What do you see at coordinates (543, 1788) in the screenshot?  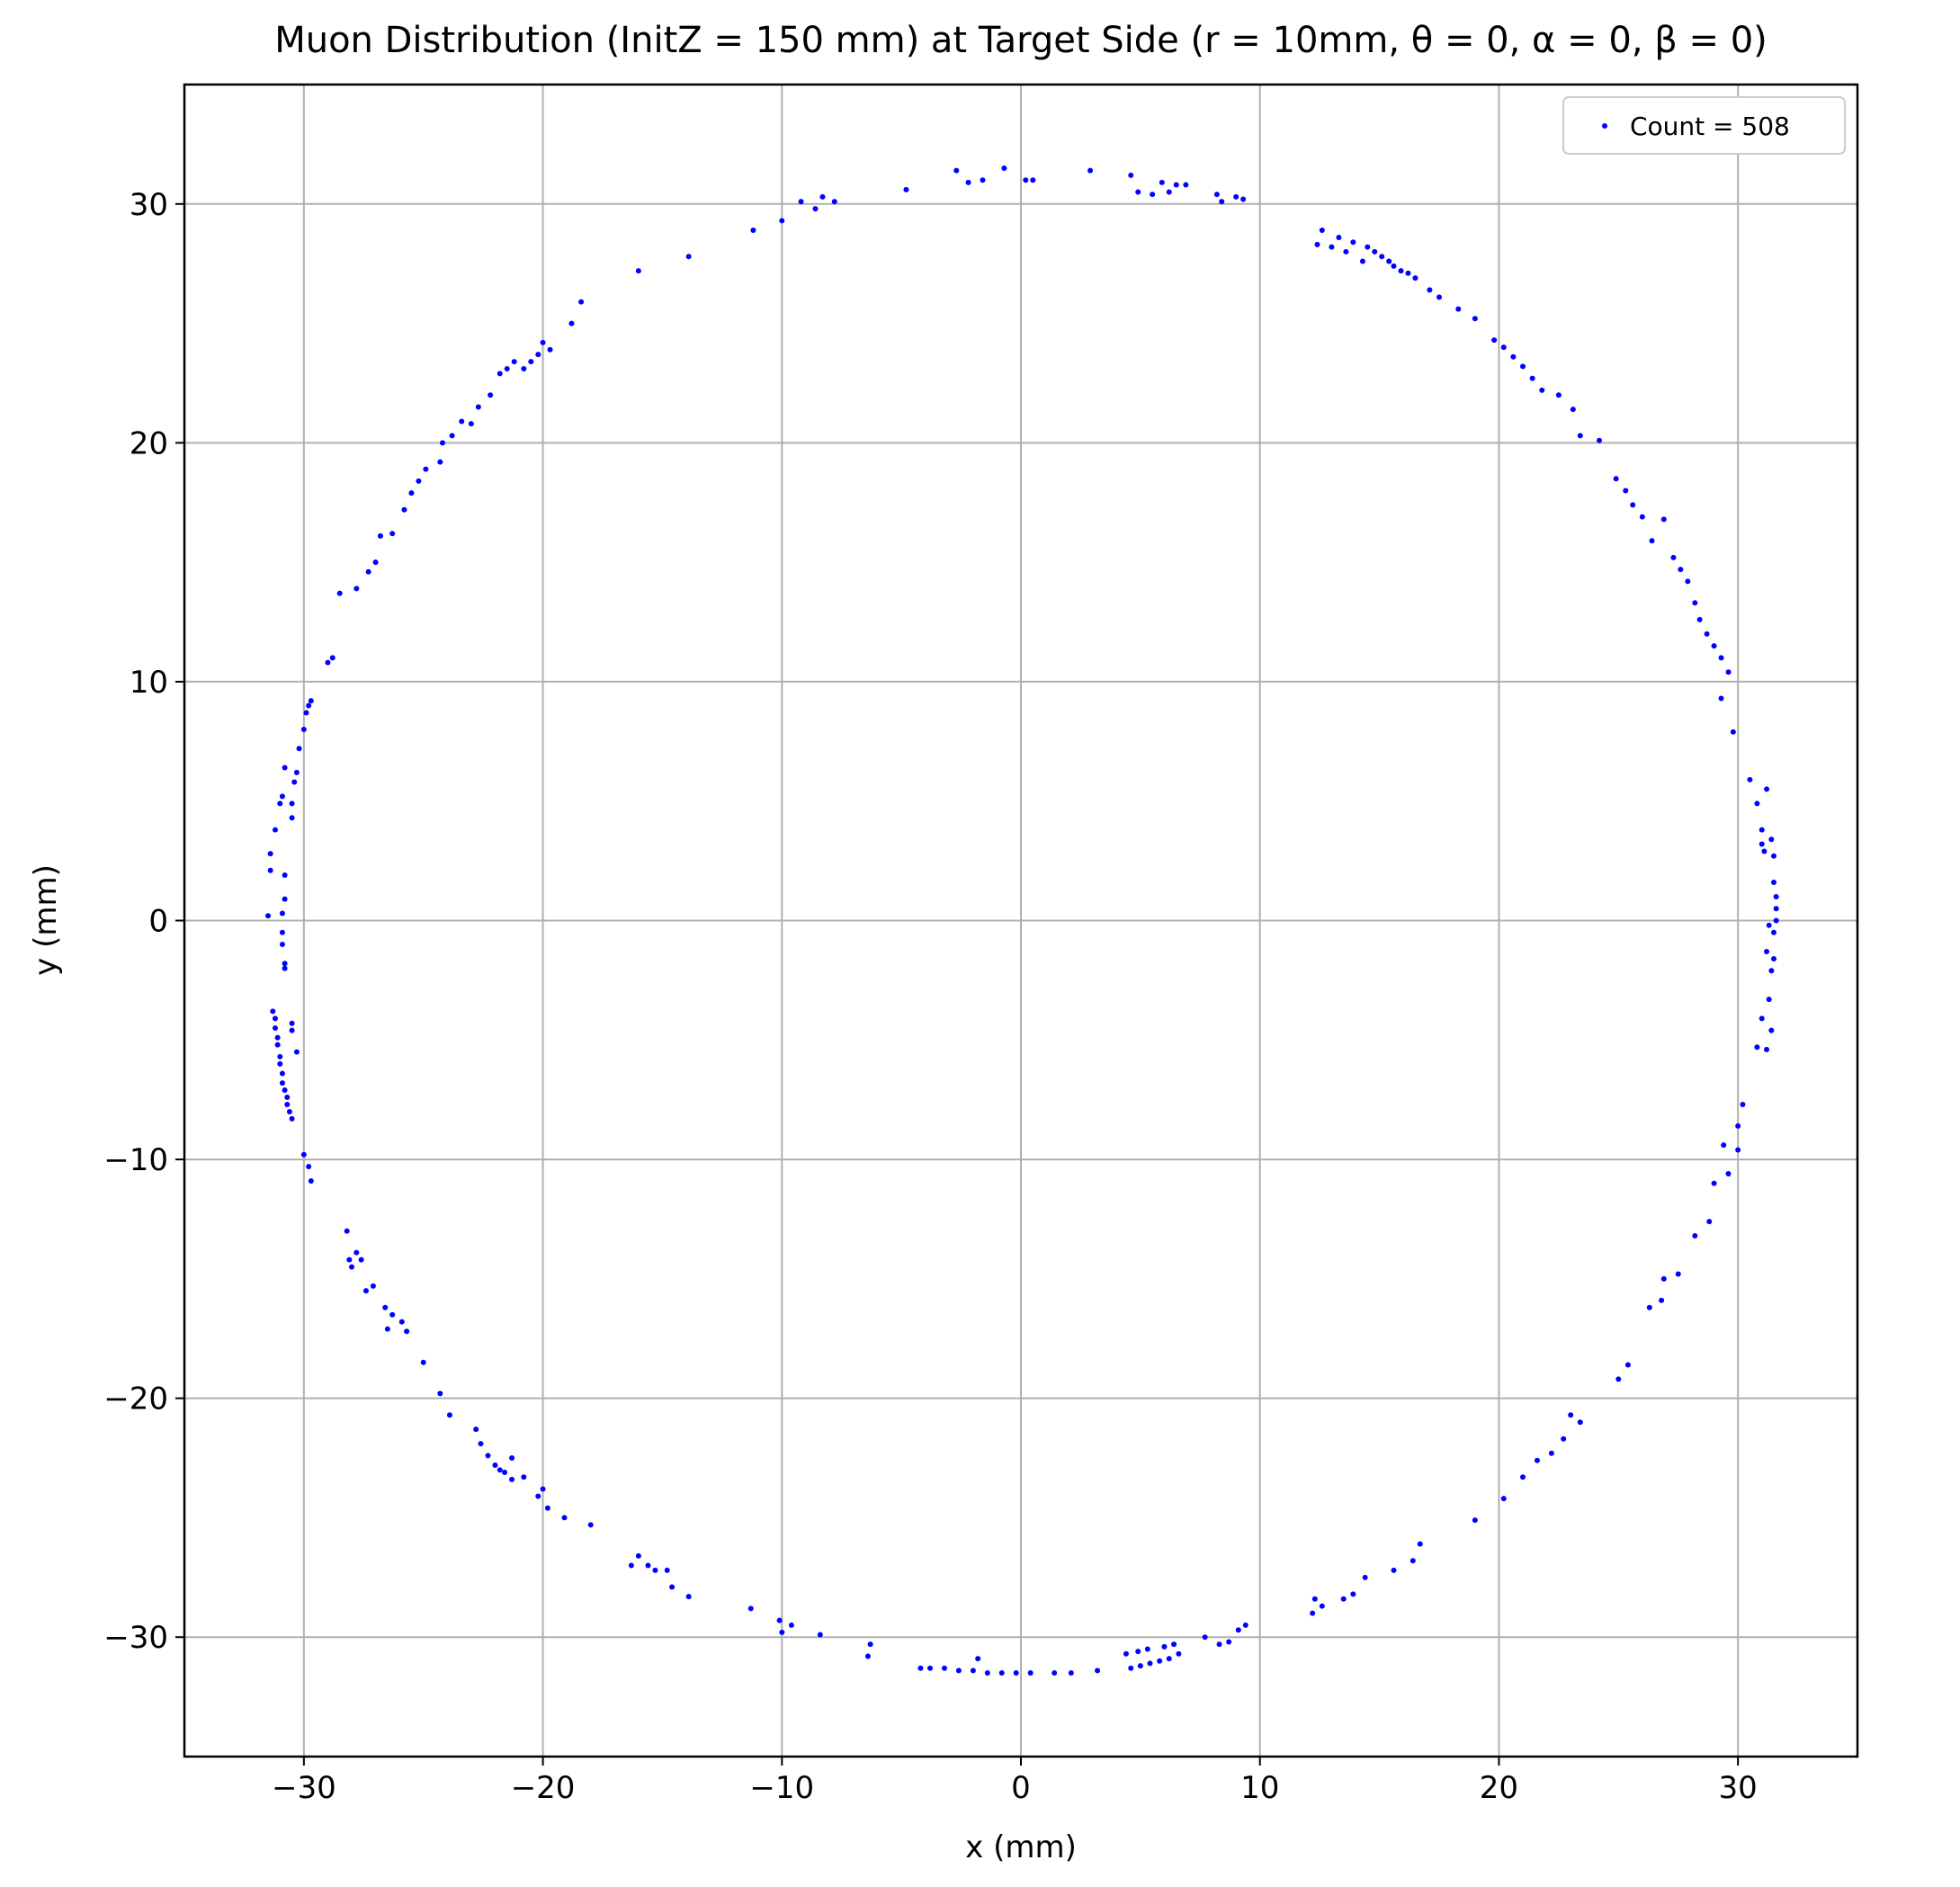 I see `x-tick-label: −20` at bounding box center [543, 1788].